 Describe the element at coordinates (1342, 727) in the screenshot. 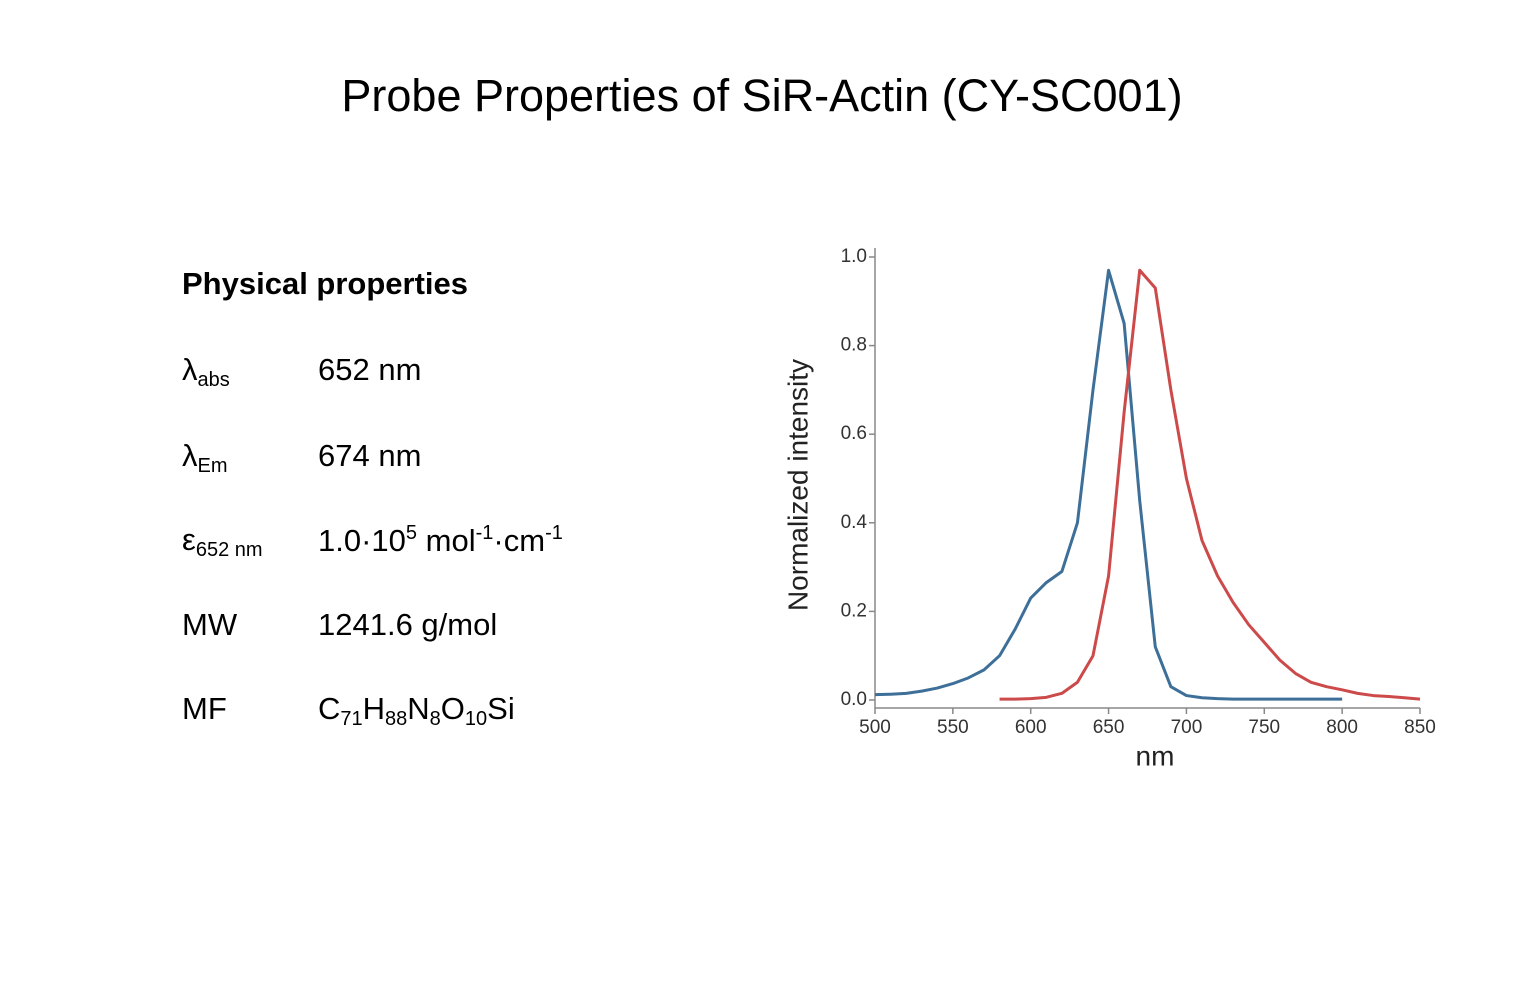

I see `x-tick-label: 800` at that location.